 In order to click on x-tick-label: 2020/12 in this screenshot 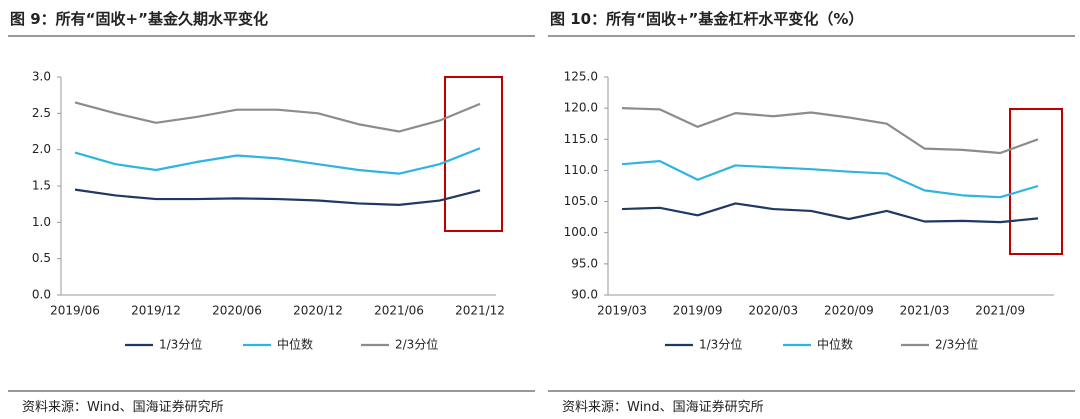, I will do `click(318, 311)`.